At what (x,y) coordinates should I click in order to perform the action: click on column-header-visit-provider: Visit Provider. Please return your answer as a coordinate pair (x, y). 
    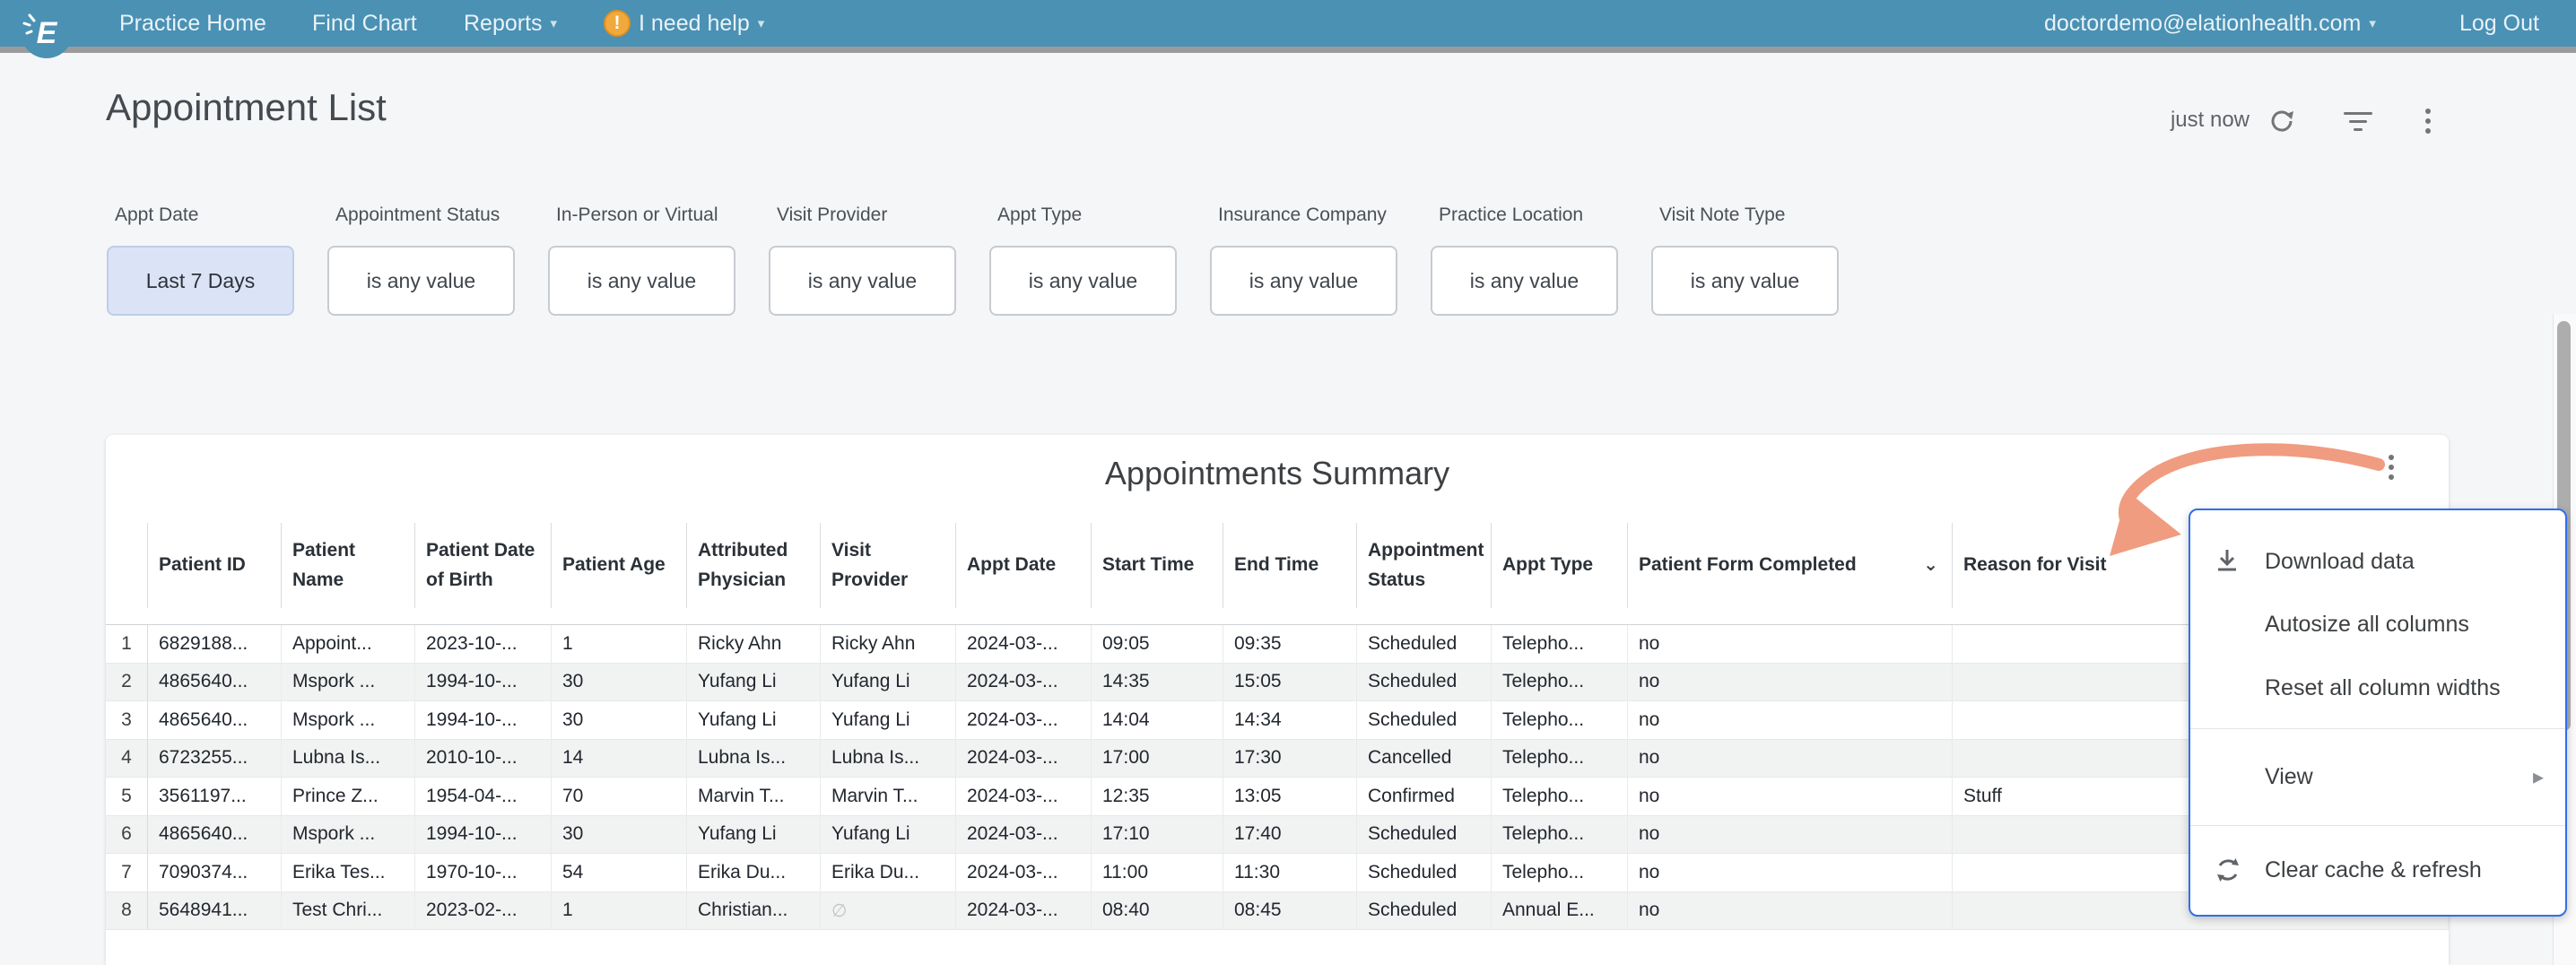
    Looking at the image, I should click on (888, 565).